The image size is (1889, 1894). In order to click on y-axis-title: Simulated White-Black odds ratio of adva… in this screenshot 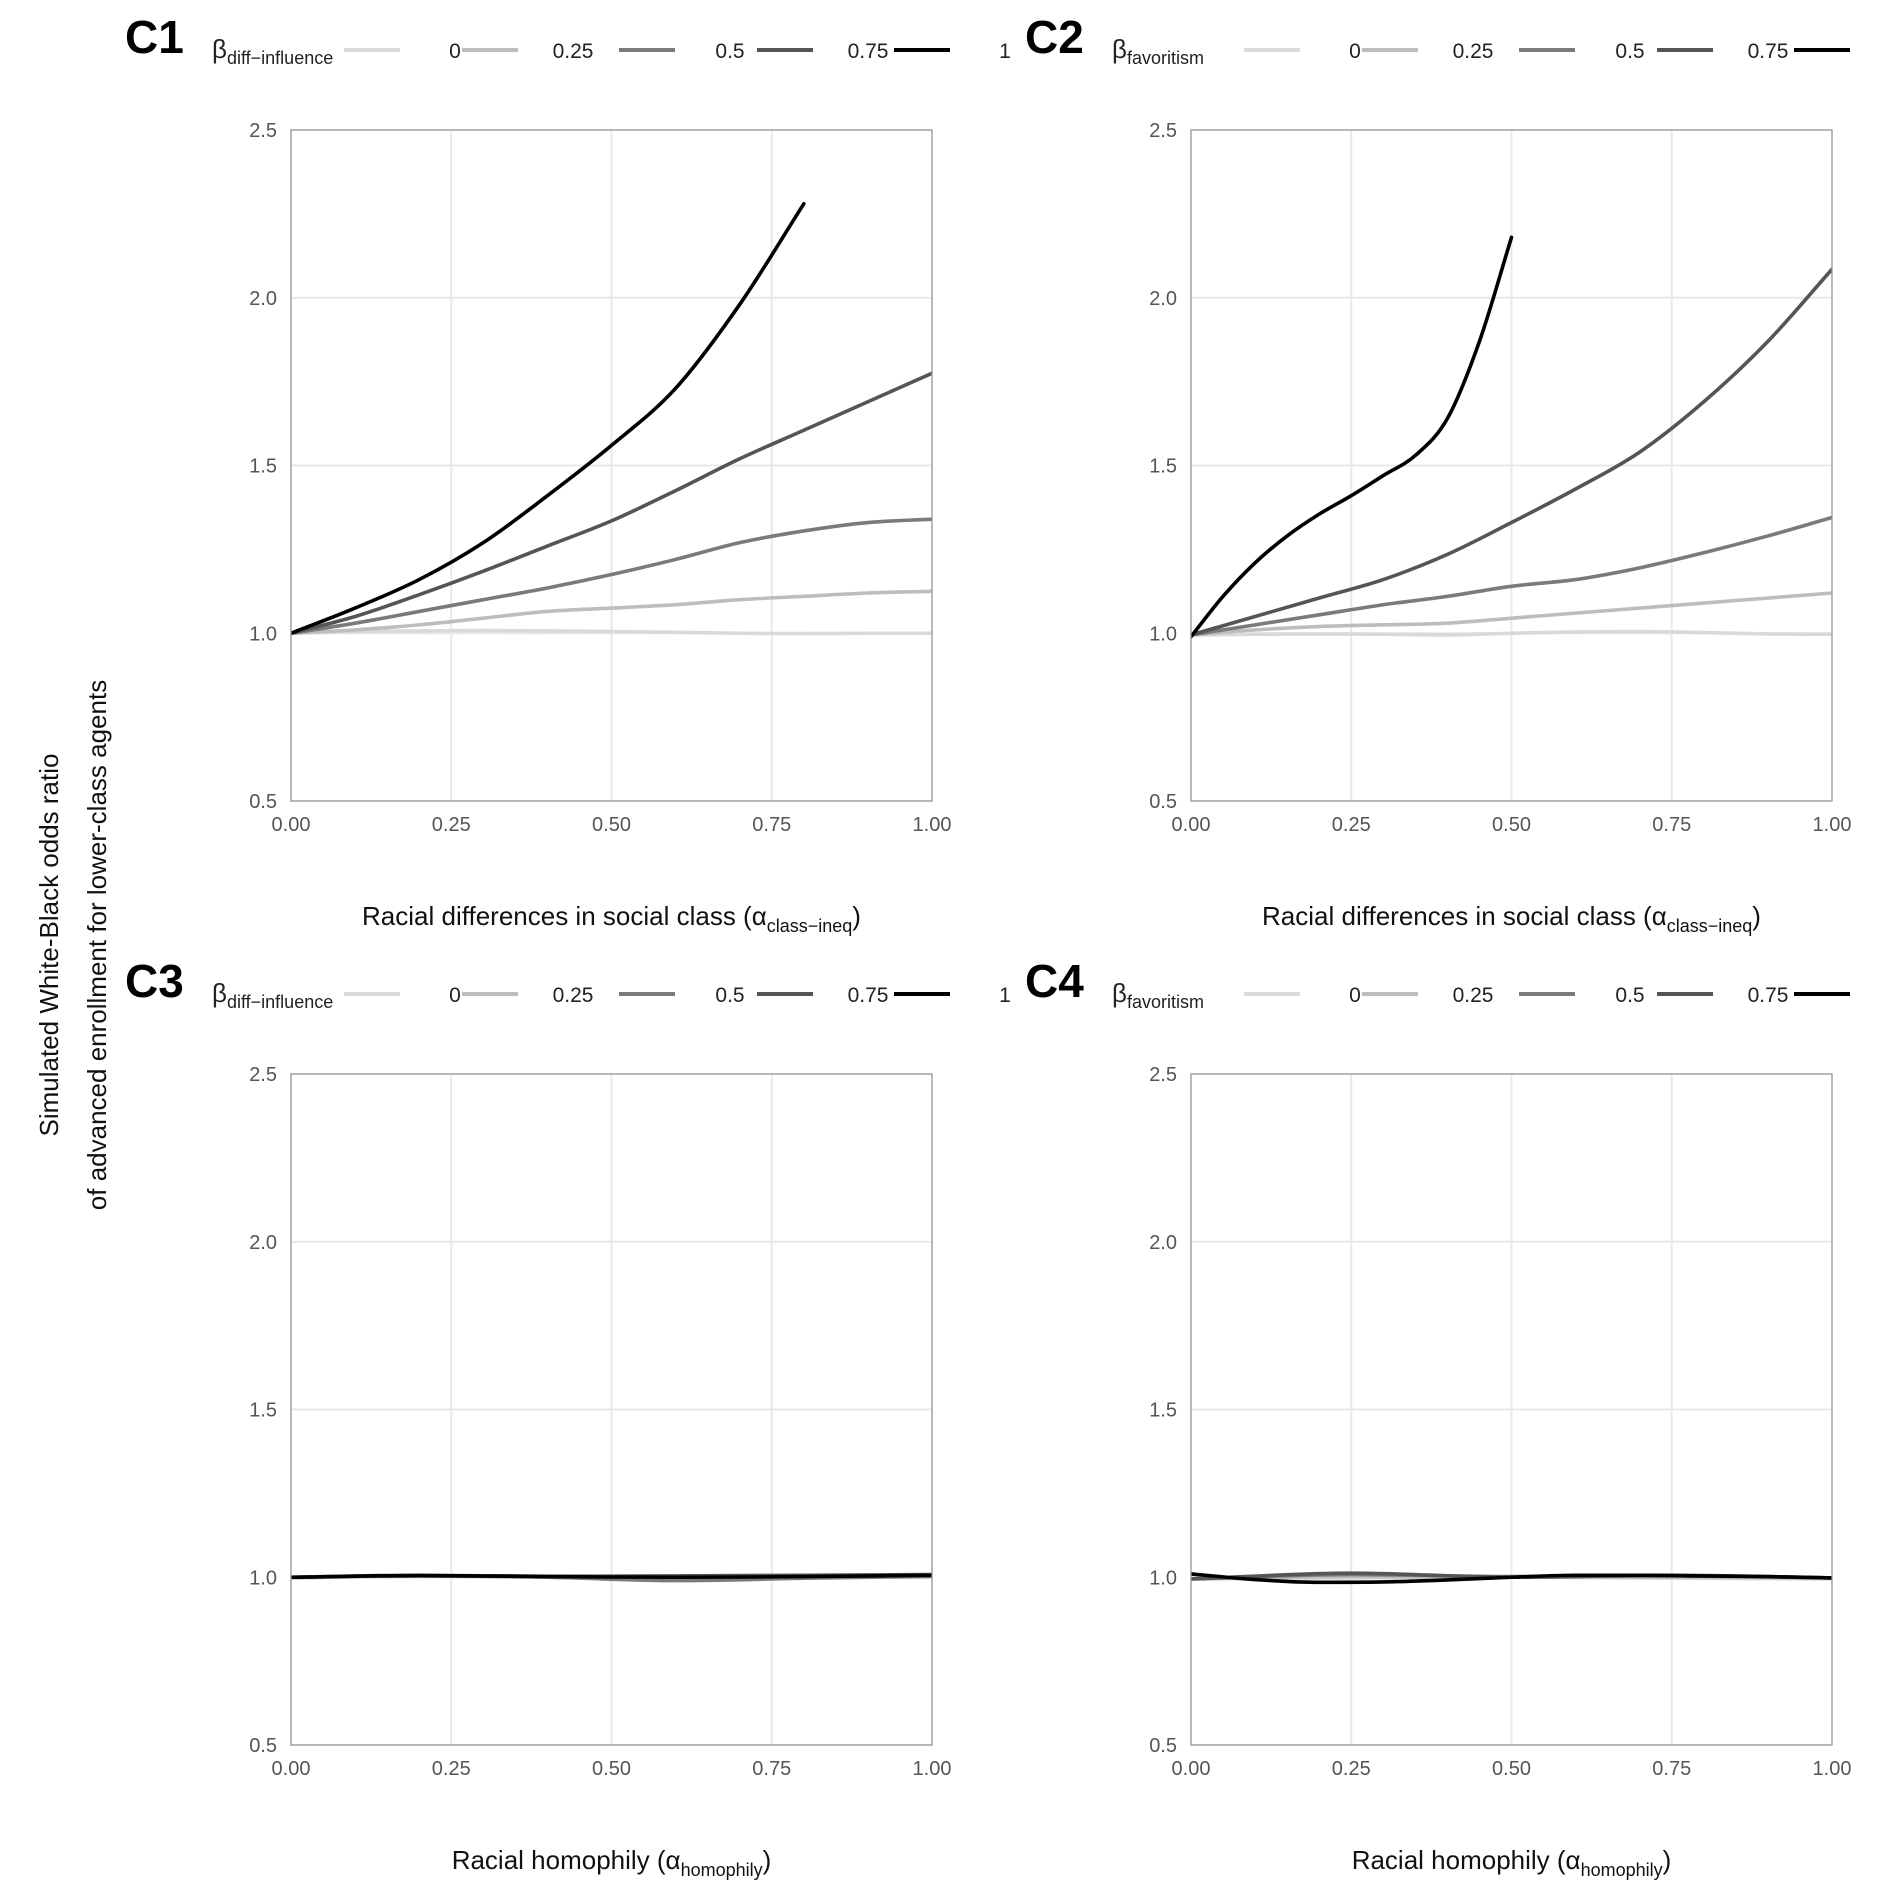, I will do `click(73, 945)`.